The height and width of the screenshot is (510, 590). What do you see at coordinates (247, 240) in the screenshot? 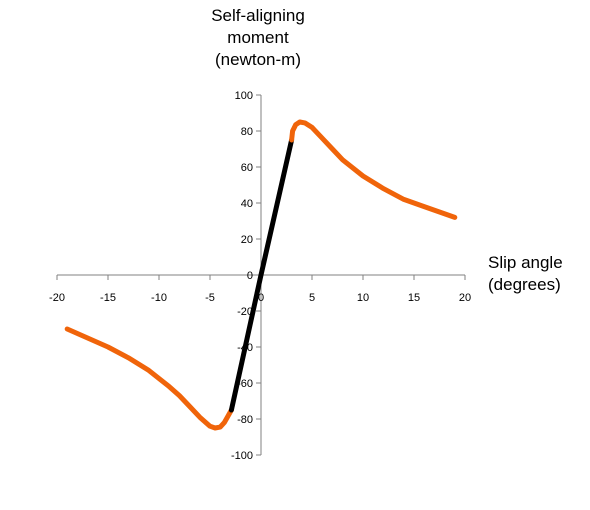
I see `y-tick-label: 20` at bounding box center [247, 240].